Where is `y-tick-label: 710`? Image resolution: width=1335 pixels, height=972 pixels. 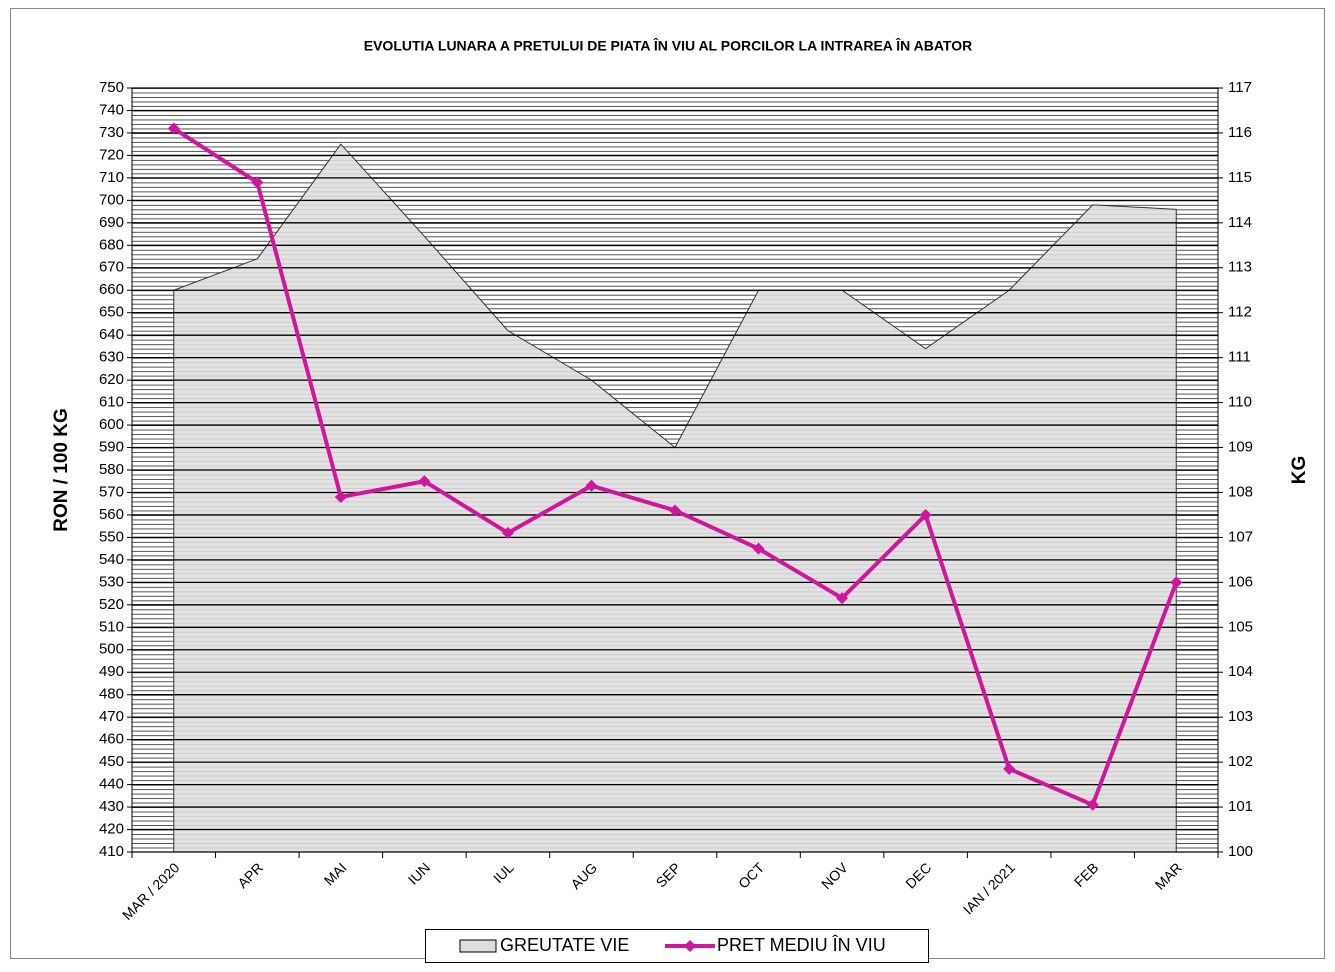
y-tick-label: 710 is located at coordinates (111, 177).